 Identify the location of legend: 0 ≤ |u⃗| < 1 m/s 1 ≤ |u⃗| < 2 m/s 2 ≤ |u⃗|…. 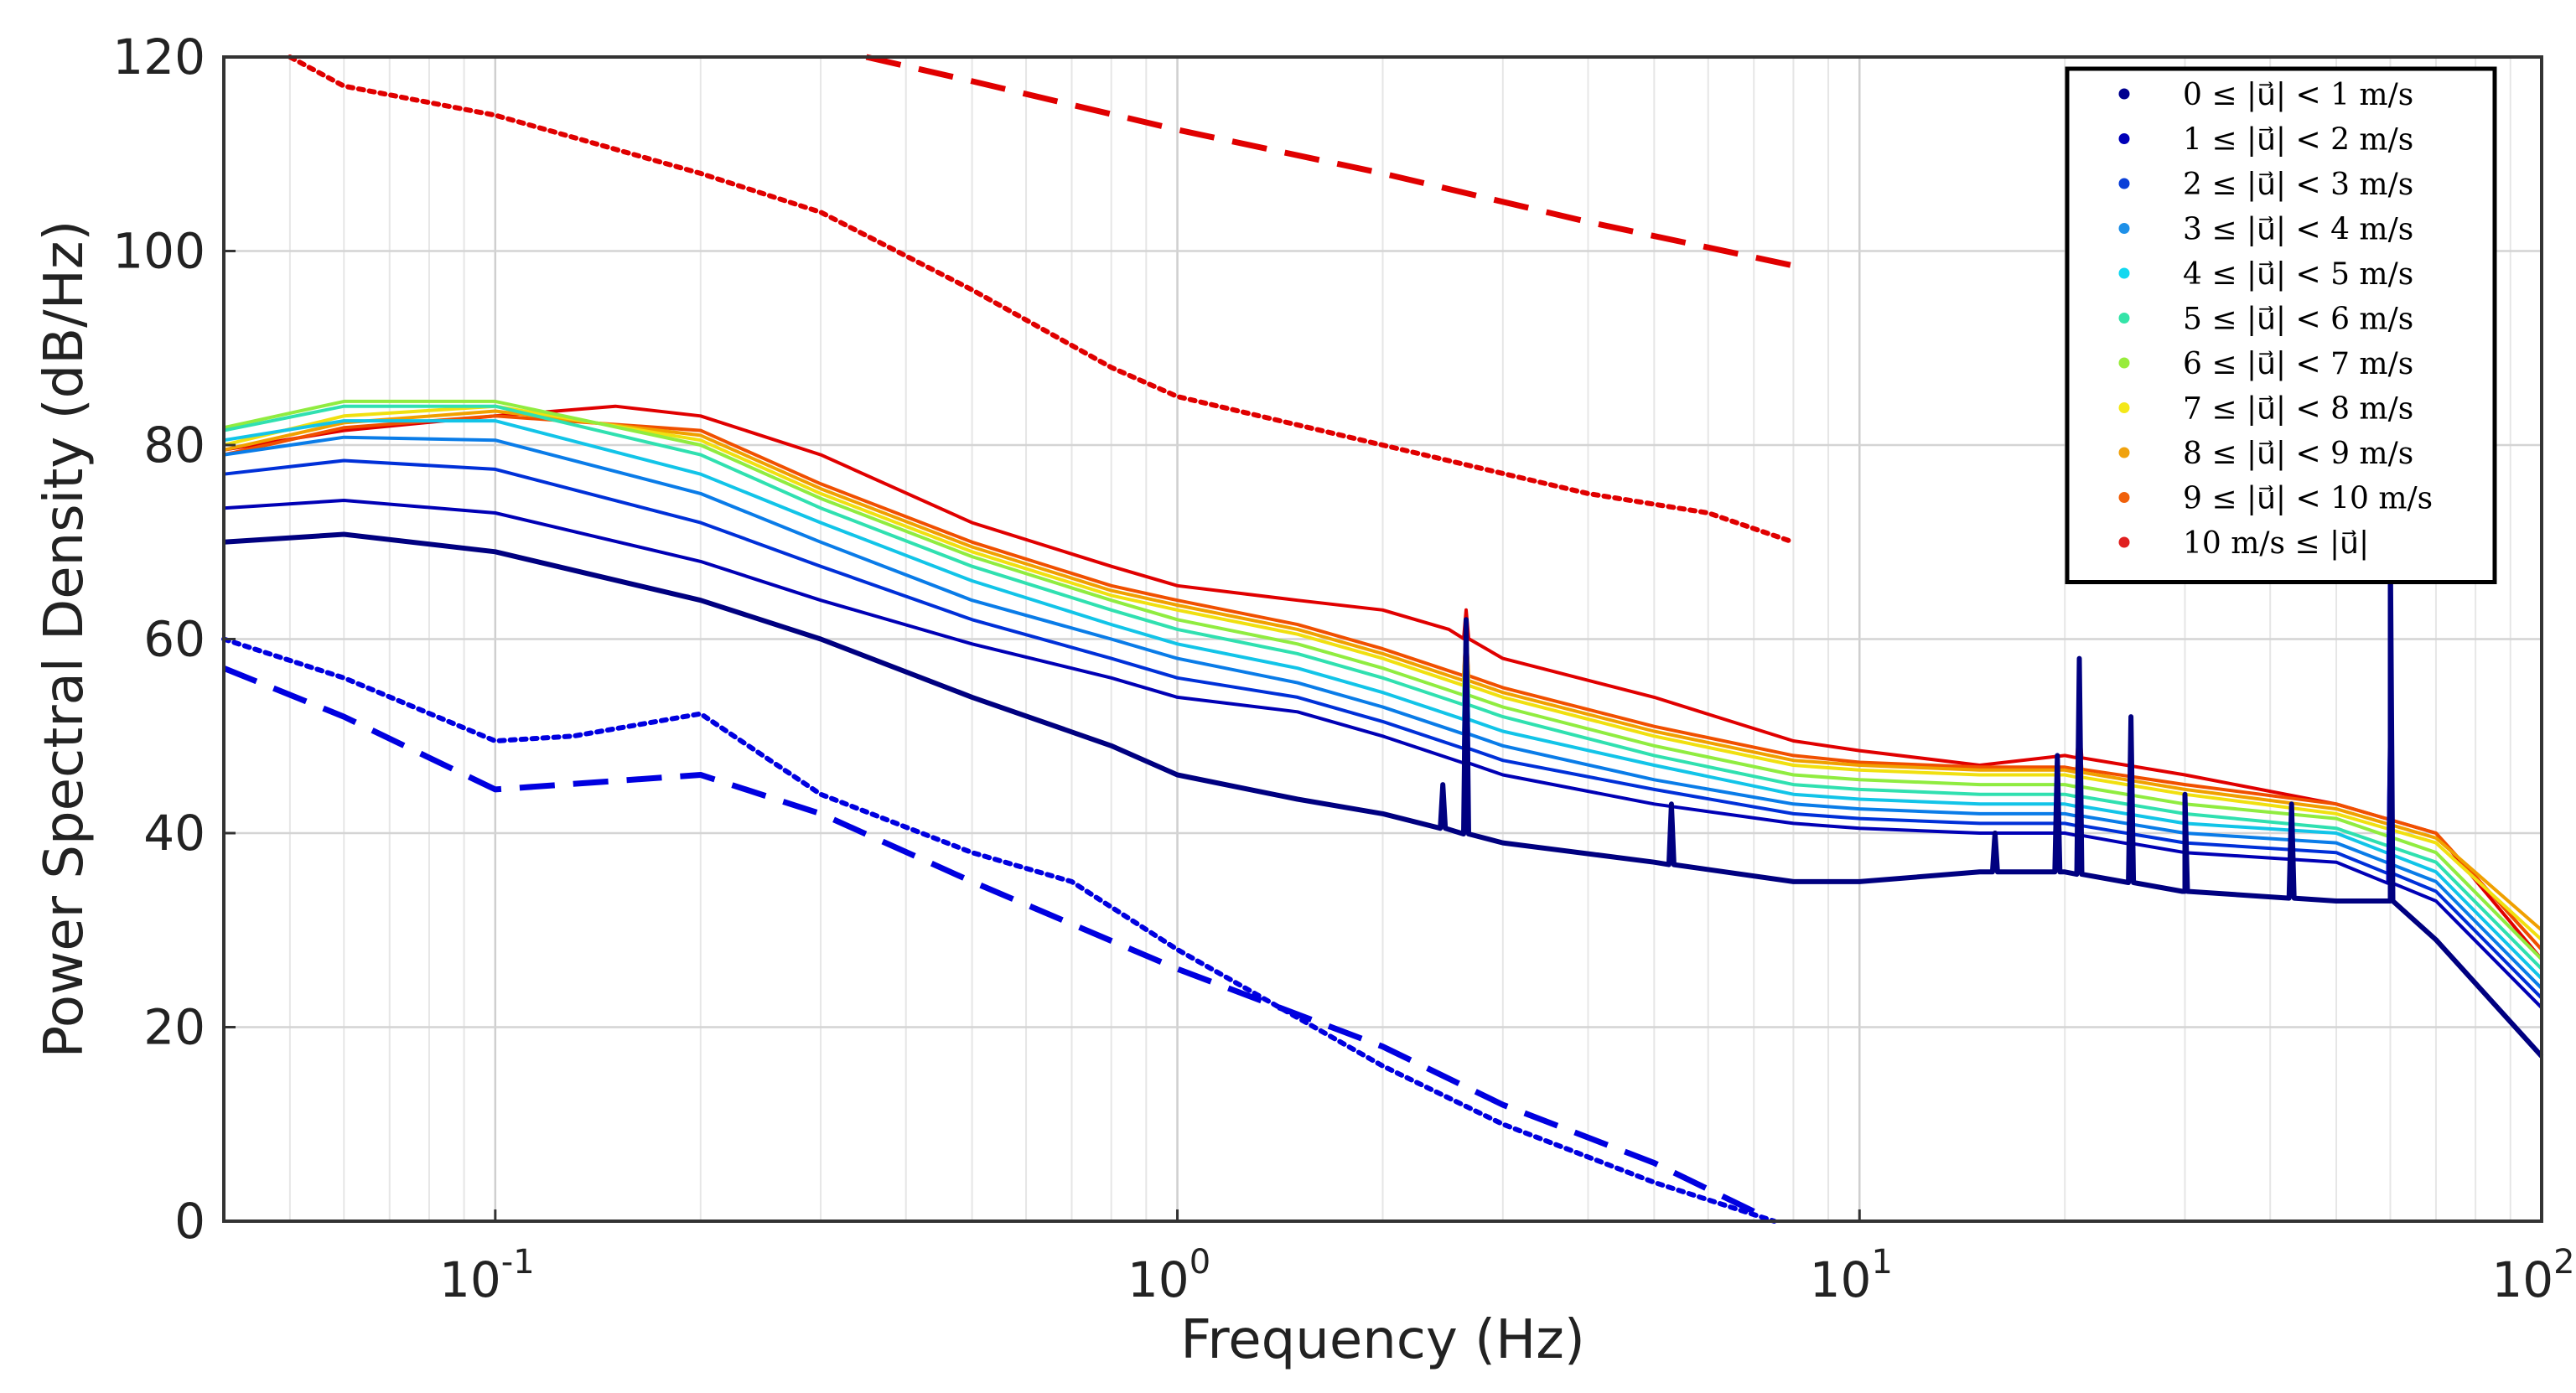
(2281, 325).